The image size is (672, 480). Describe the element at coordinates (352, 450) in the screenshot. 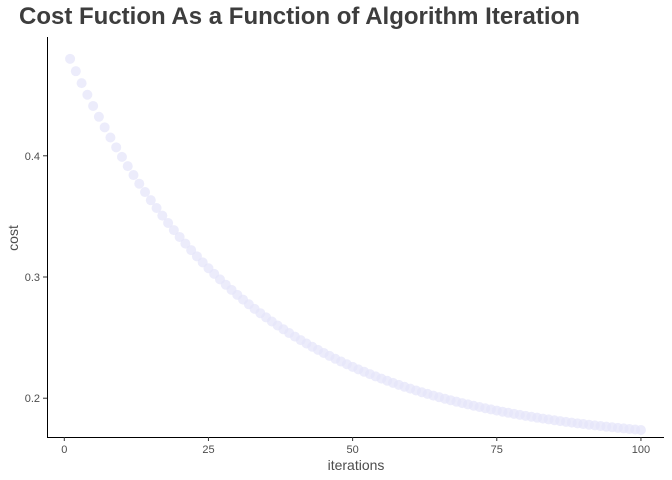

I see `x-tick-label: 50` at that location.